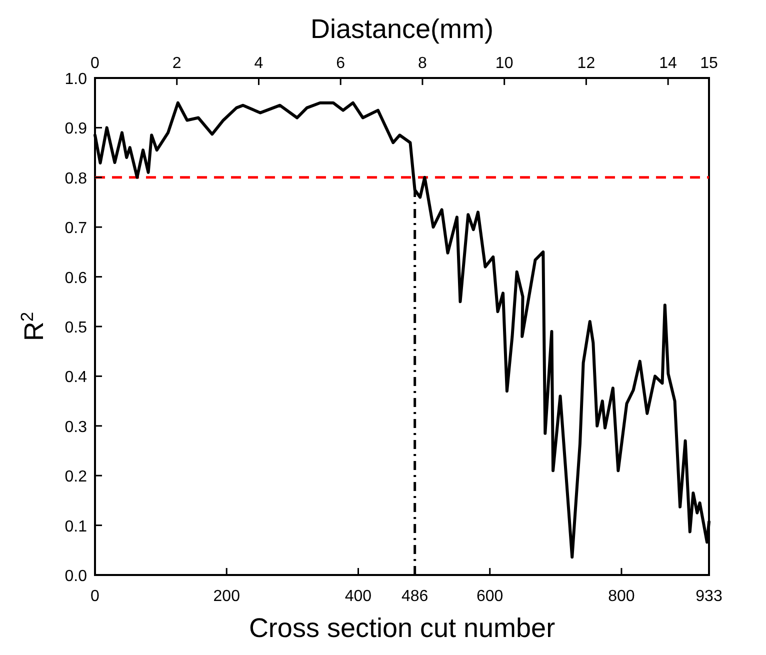 The width and height of the screenshot is (766, 655). Describe the element at coordinates (402, 29) in the screenshot. I see `x2-axis-title: Diastance(mm)` at that location.